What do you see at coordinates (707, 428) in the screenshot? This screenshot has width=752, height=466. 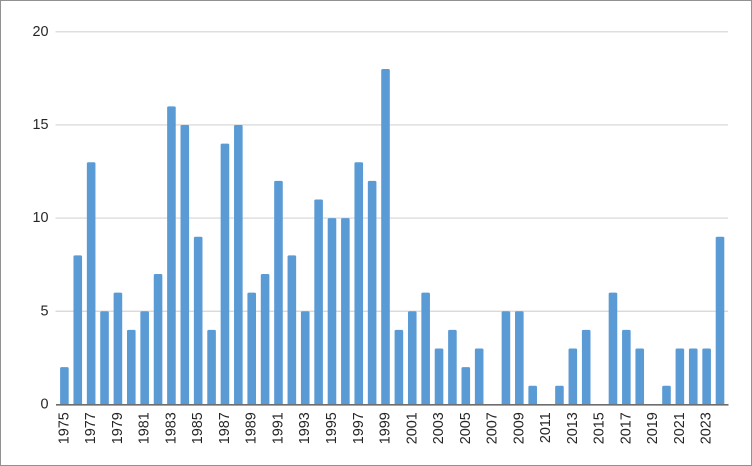 I see `svg-text: 2023` at bounding box center [707, 428].